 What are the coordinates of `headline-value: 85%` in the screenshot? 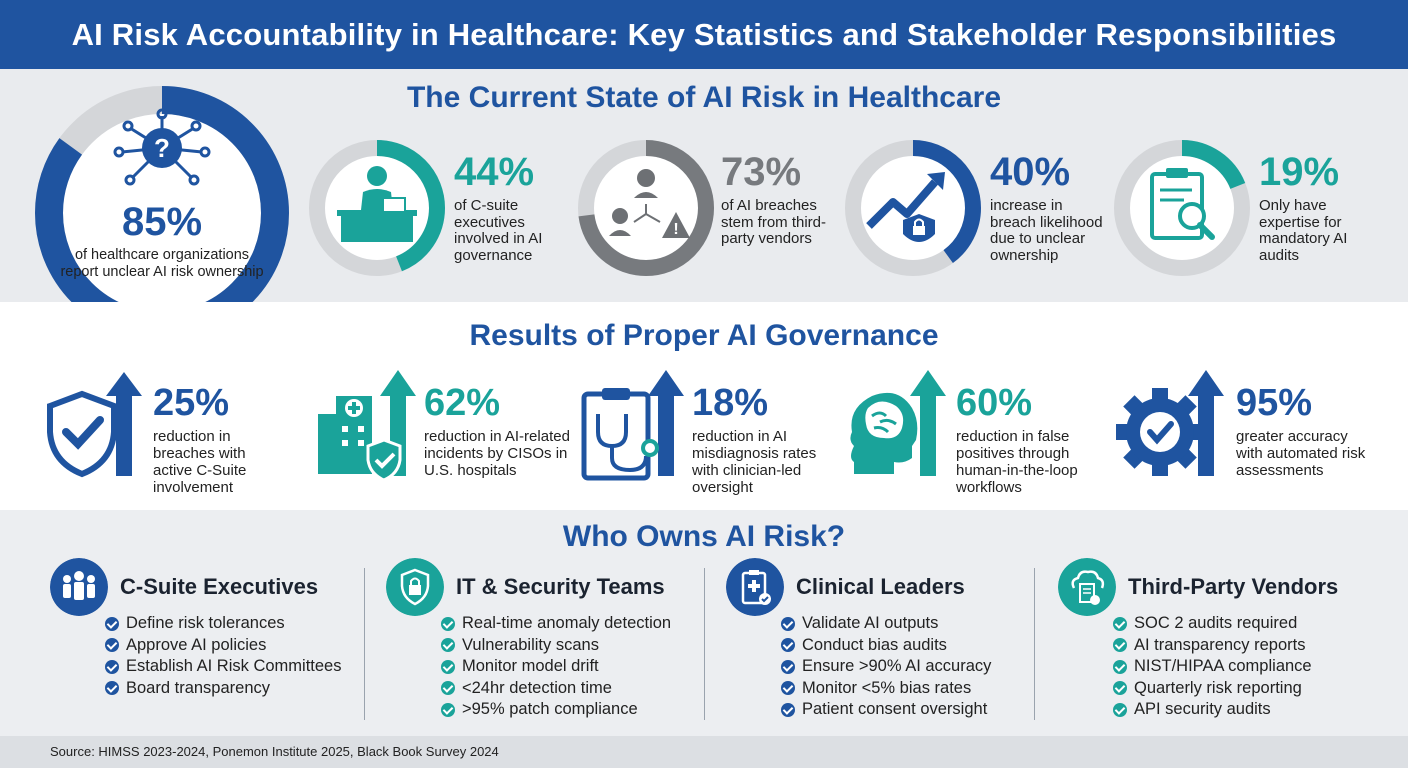 It's located at (162, 222).